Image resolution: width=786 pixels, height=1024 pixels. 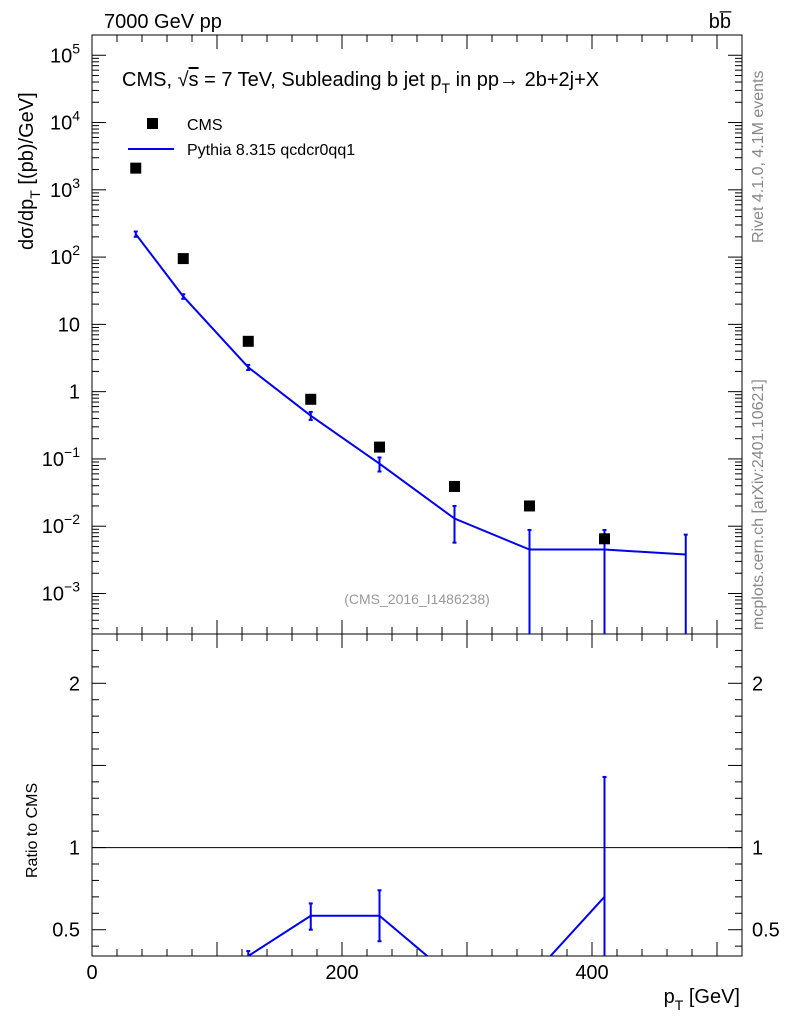 I want to click on ratio-y-tick-label-right: 2, so click(x=757, y=684).